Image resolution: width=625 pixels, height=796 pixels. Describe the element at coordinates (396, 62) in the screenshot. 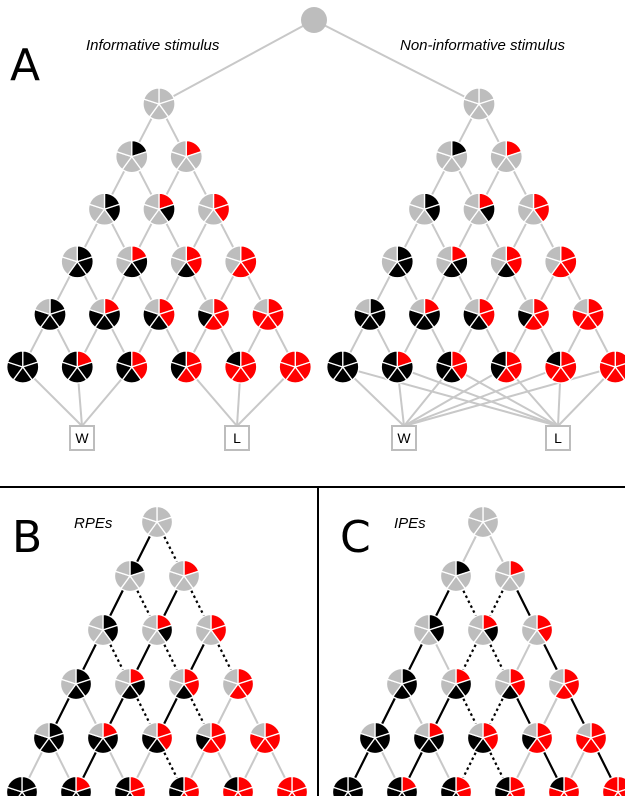

I see `root-edge` at that location.